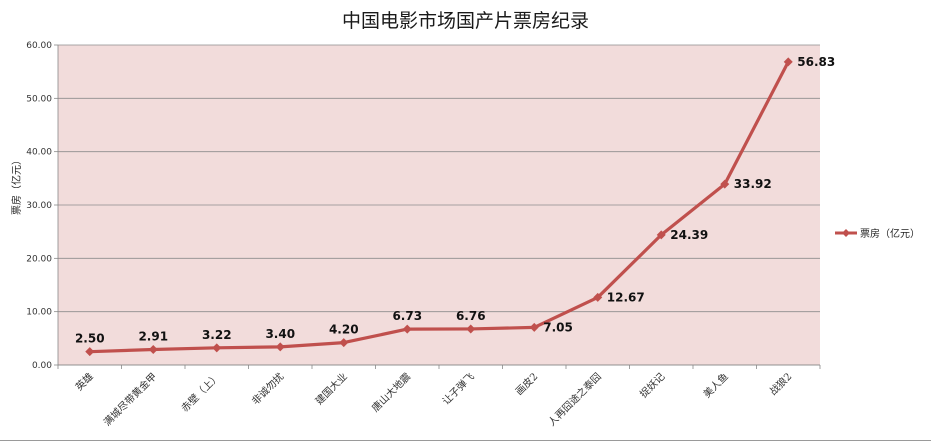 This screenshot has height=444, width=931. Describe the element at coordinates (558, 327) in the screenshot. I see `data-label: 7.05` at that location.